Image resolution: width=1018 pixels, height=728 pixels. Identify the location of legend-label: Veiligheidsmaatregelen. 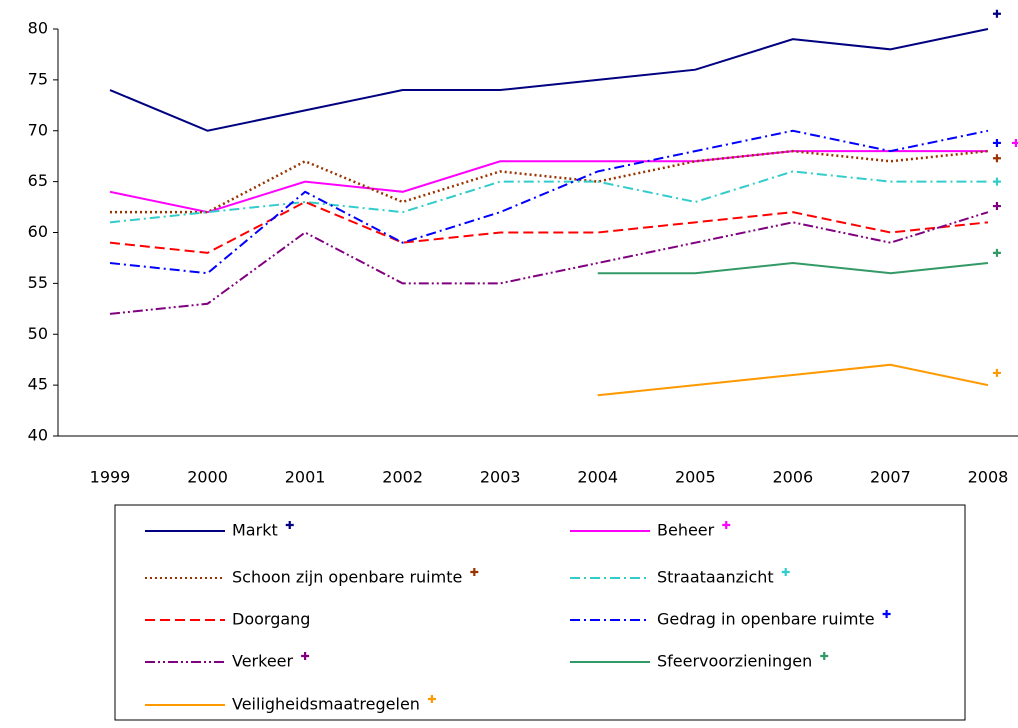
(326, 704).